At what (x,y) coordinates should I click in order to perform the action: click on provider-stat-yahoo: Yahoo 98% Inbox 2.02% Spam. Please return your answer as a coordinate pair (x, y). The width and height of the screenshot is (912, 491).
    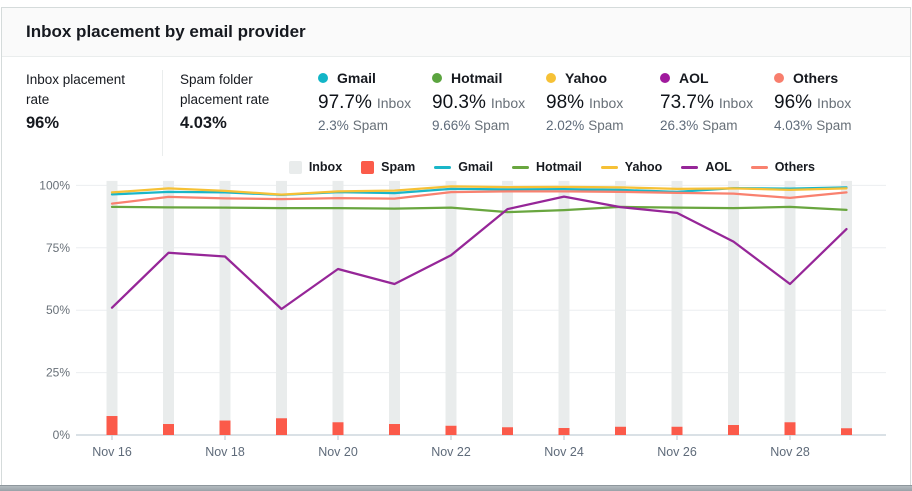
    Looking at the image, I should click on (603, 101).